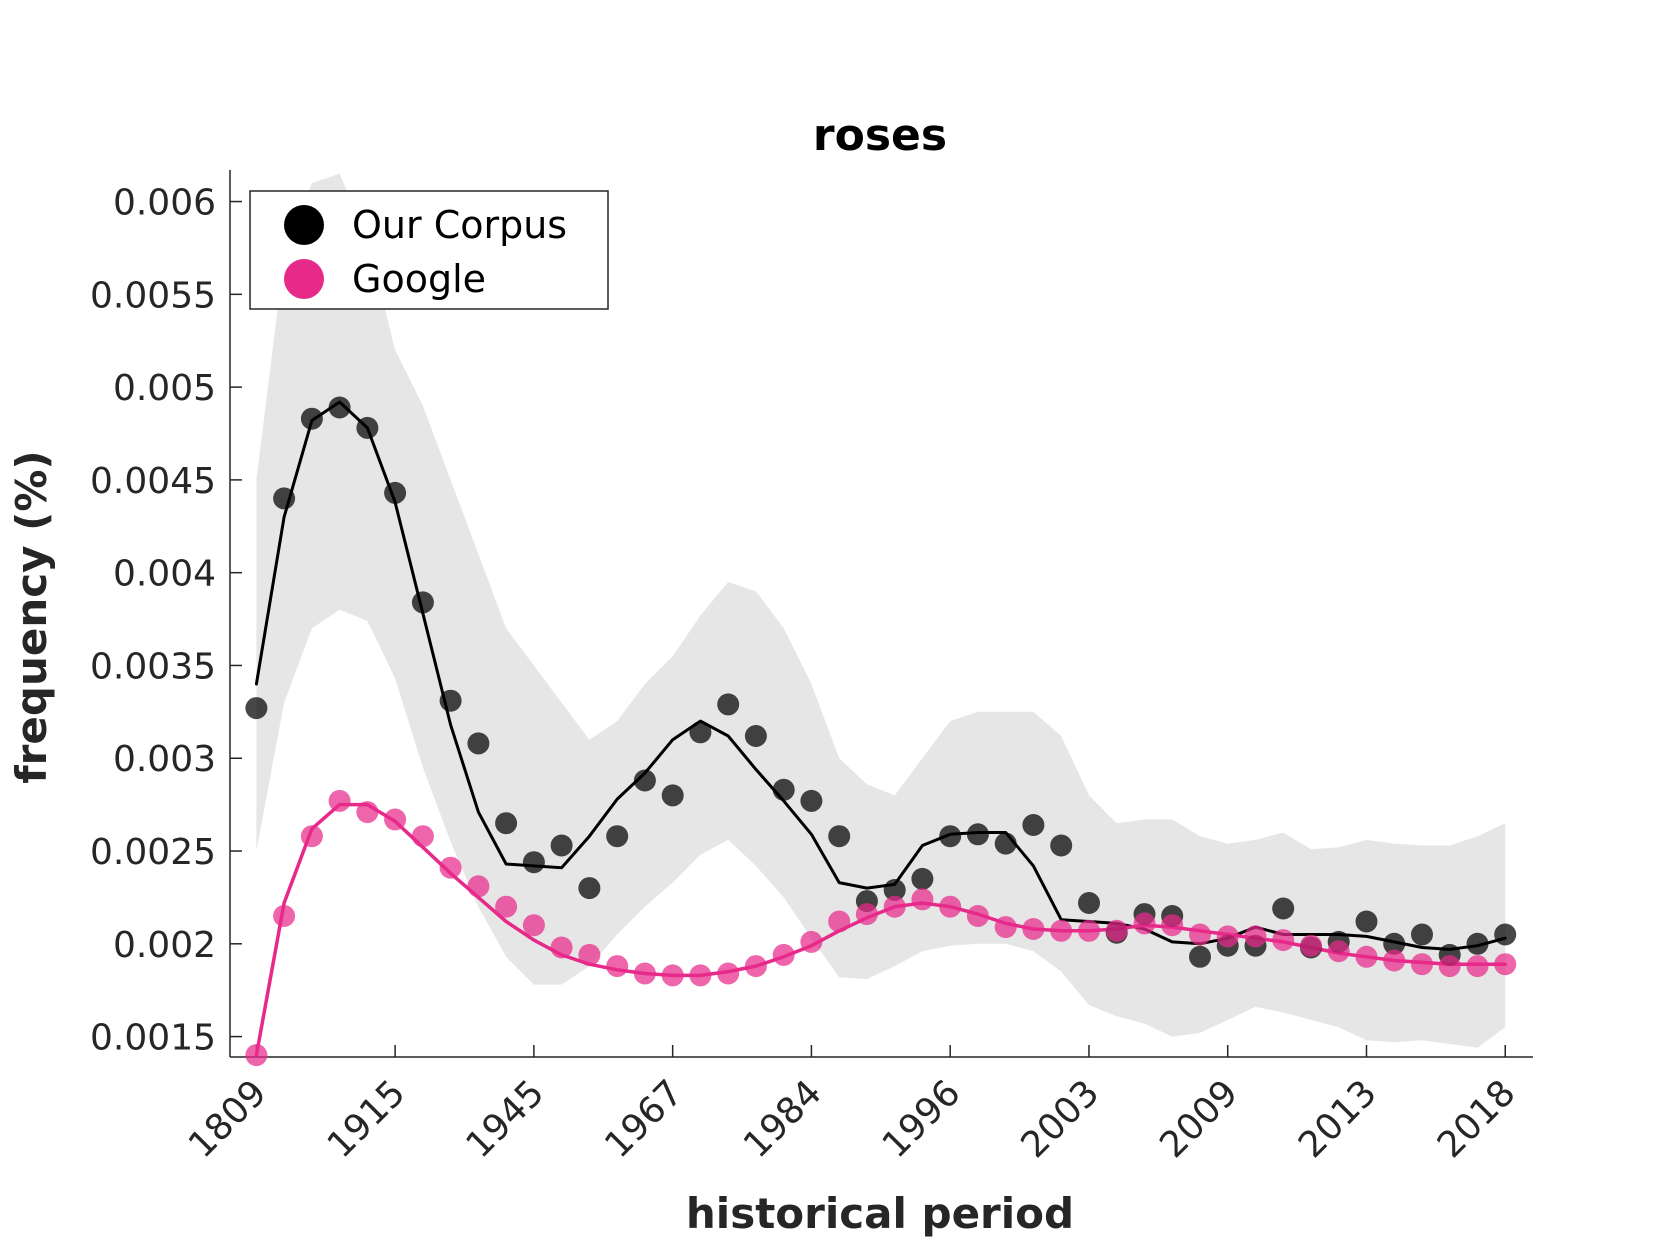 The width and height of the screenshot is (1680, 1260). I want to click on x-tick-label: 1915, so click(367, 1119).